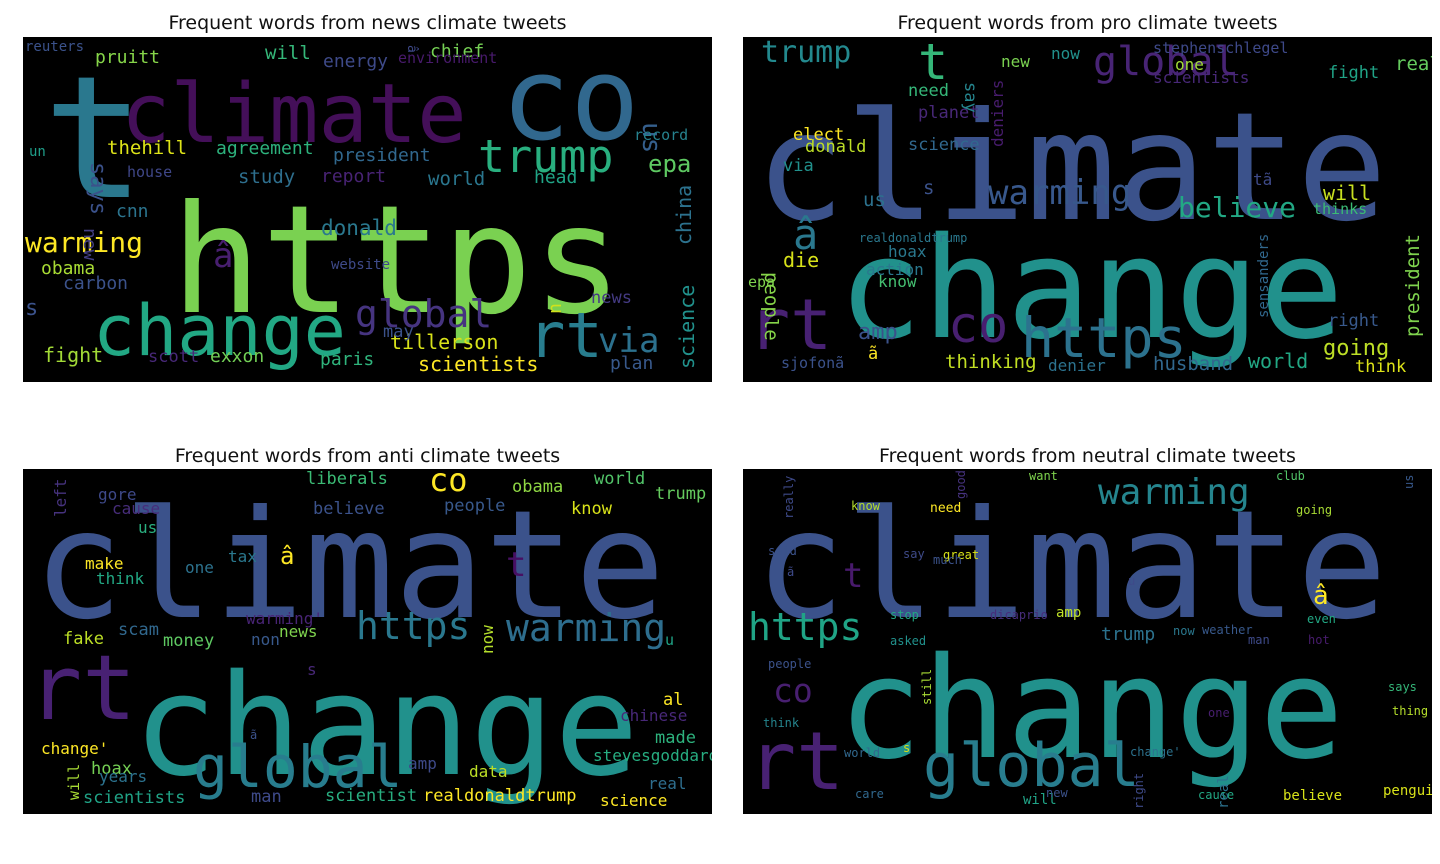 The height and width of the screenshot is (864, 1440). What do you see at coordinates (667, 783) in the screenshot?
I see `cloud-word: real` at bounding box center [667, 783].